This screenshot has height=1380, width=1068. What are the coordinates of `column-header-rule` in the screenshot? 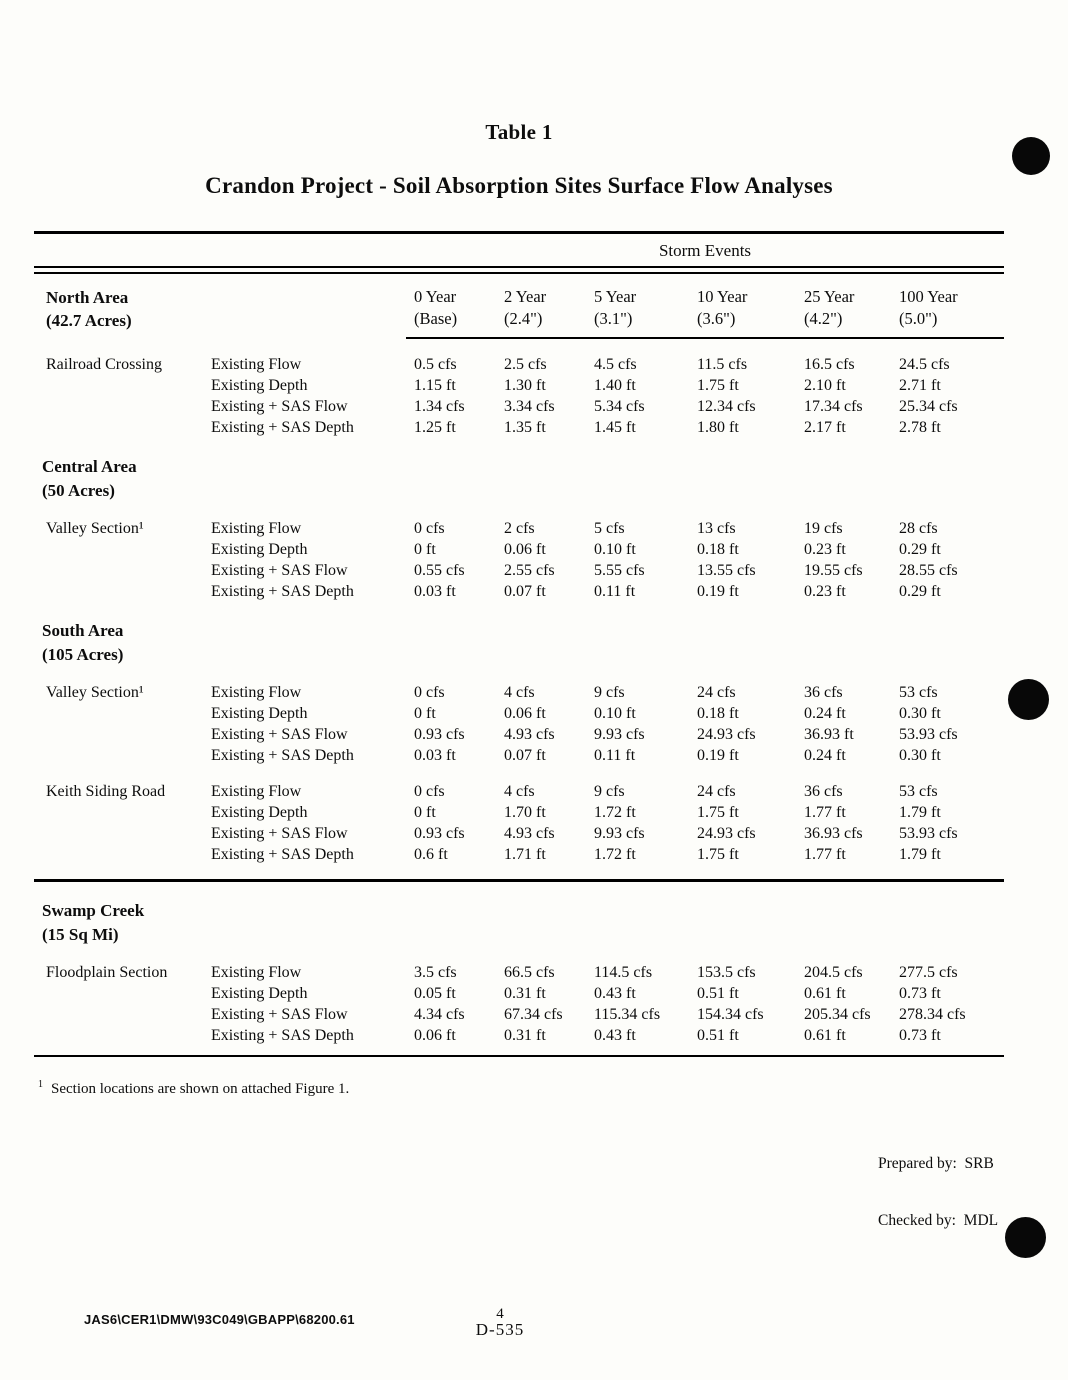 It's located at (705, 338).